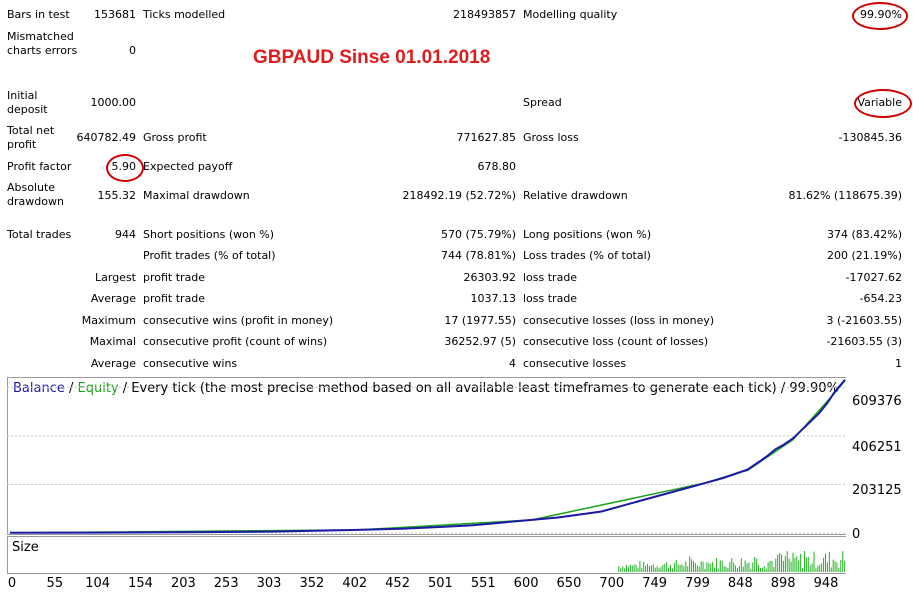 The width and height of the screenshot is (913, 600). What do you see at coordinates (125, 234) in the screenshot?
I see `total-trades-value: 944` at bounding box center [125, 234].